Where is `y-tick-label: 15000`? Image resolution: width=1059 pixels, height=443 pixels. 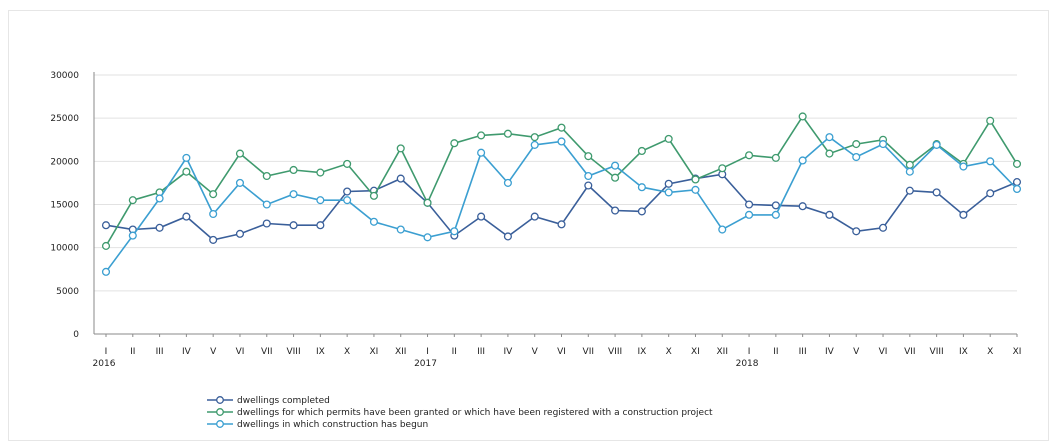 y-tick-label: 15000 is located at coordinates (64, 206).